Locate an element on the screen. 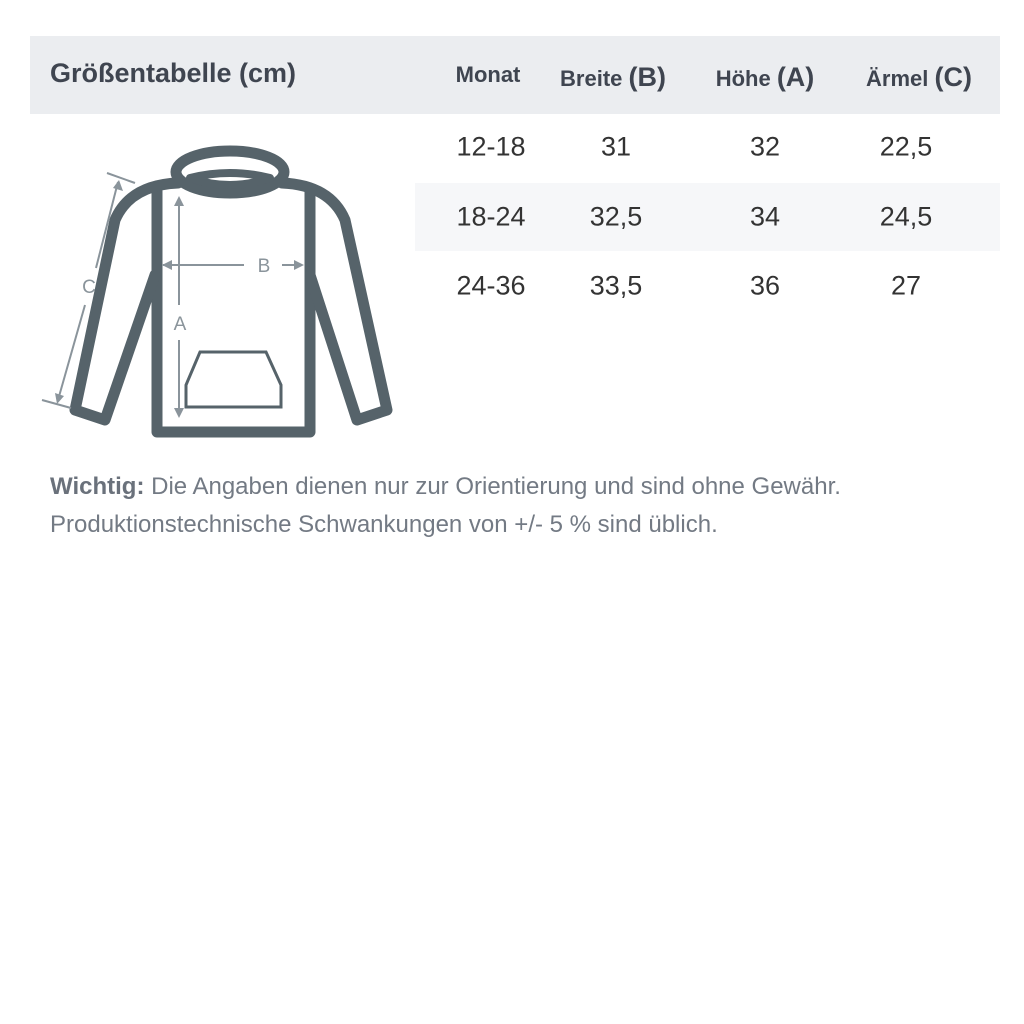 This screenshot has width=1024, height=1024. label-a: A is located at coordinates (180, 324).